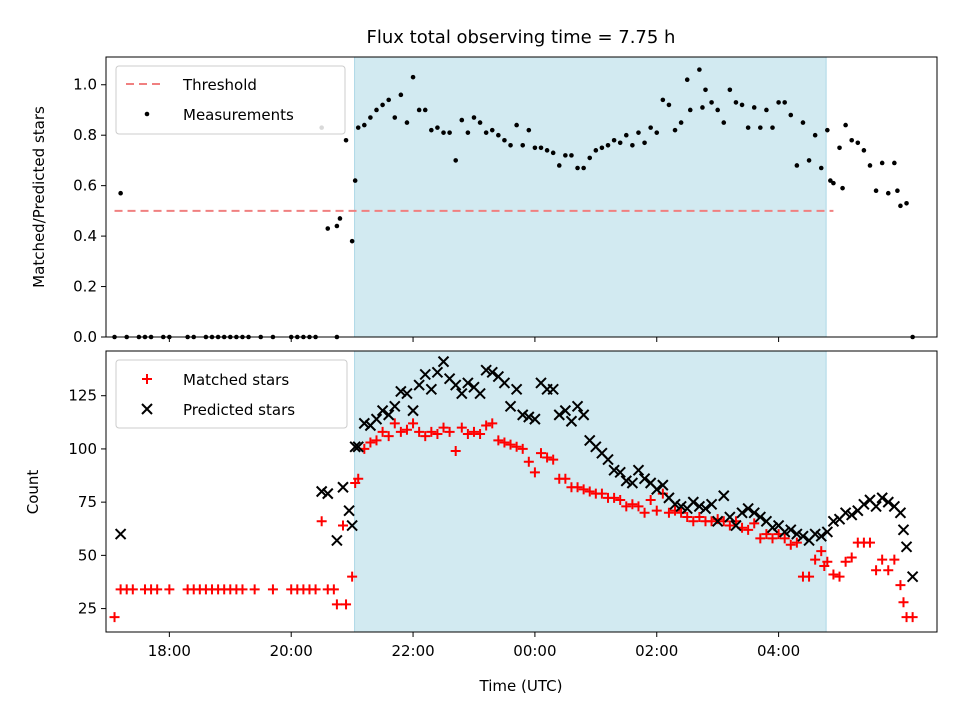 The width and height of the screenshot is (960, 720). What do you see at coordinates (238, 115) in the screenshot?
I see `legend-measurements-label: Measurements` at bounding box center [238, 115].